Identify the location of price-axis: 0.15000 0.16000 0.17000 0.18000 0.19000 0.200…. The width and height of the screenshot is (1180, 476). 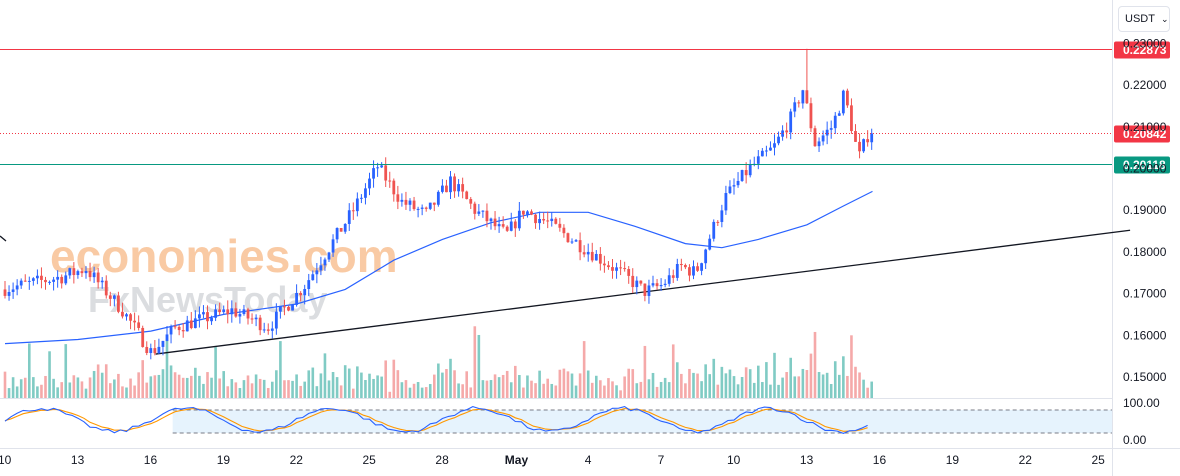
(1145, 210).